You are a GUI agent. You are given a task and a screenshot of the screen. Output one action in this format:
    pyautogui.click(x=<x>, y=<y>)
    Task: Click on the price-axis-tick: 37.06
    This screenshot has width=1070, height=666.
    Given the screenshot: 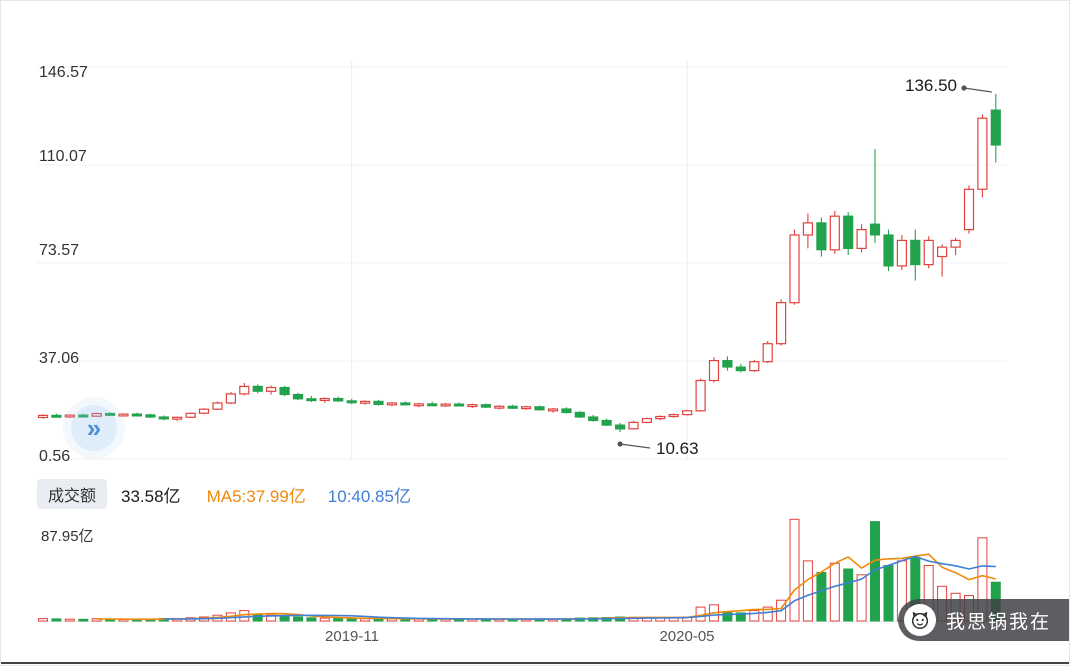 What is the action you would take?
    pyautogui.click(x=59, y=358)
    